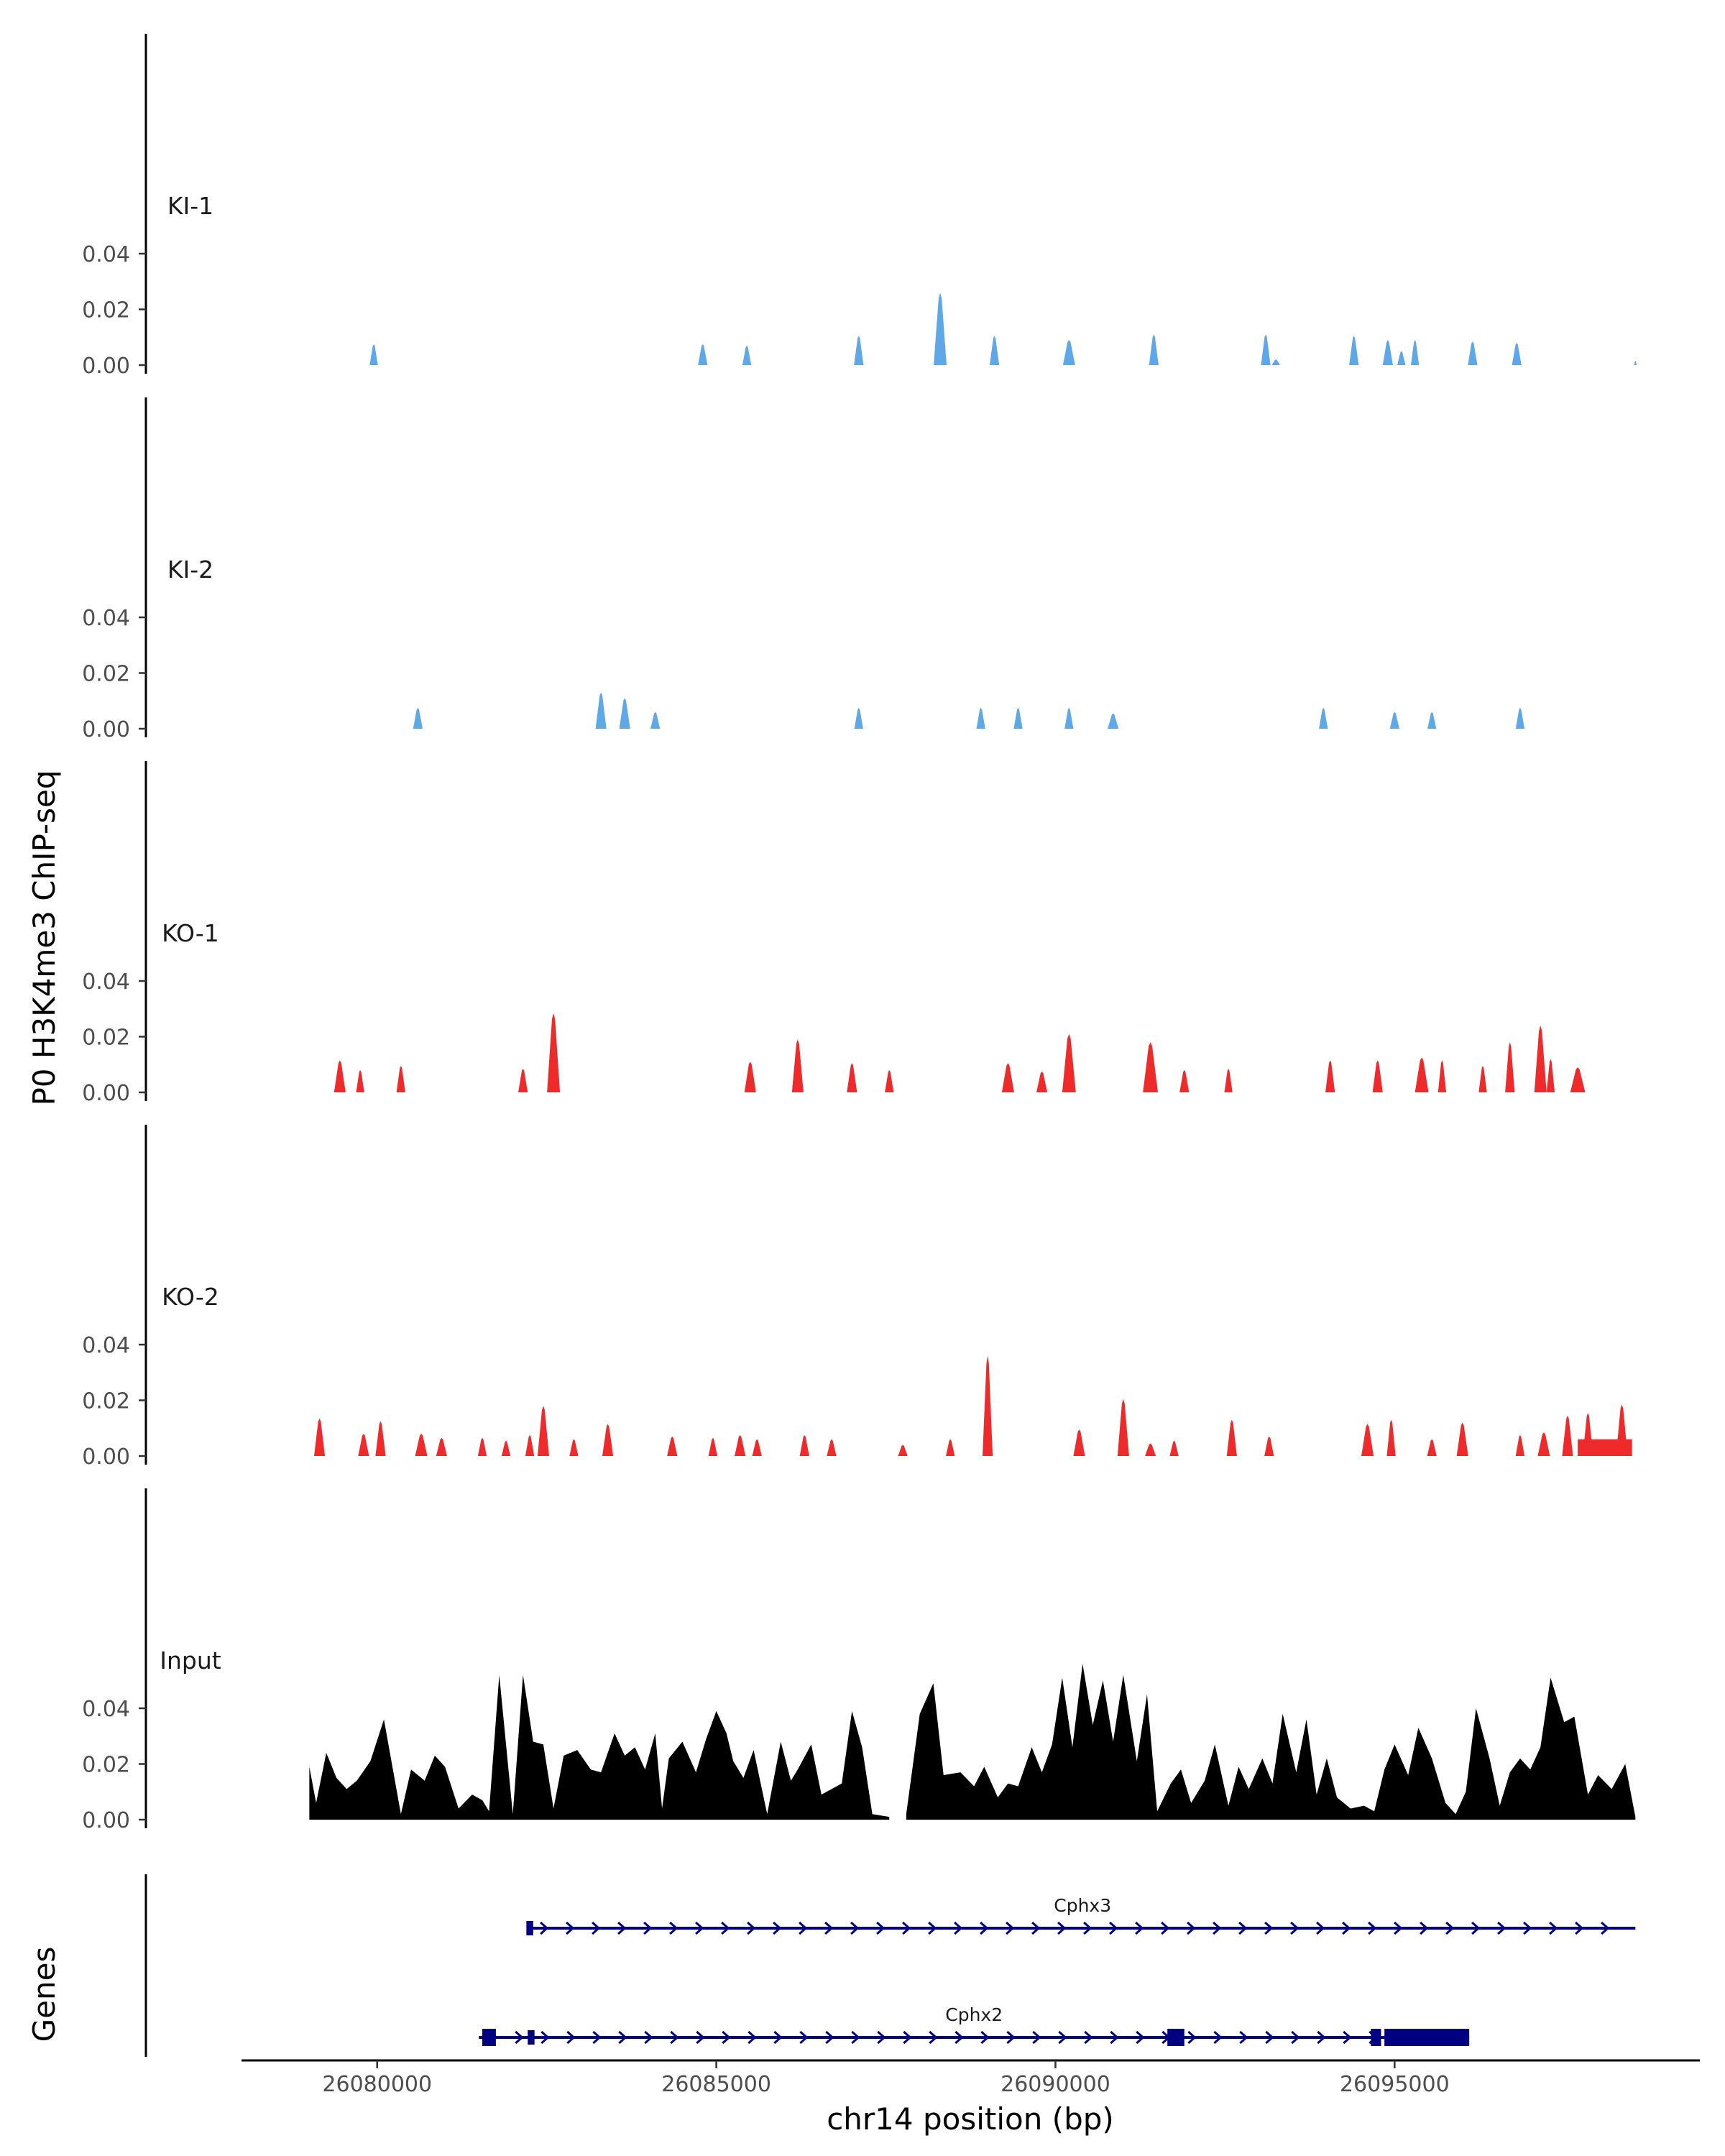 The image size is (1725, 2156). Describe the element at coordinates (803, 570) in the screenshot. I see `track-ki-2: 0.00 0.02 0.04 KI-2` at that location.